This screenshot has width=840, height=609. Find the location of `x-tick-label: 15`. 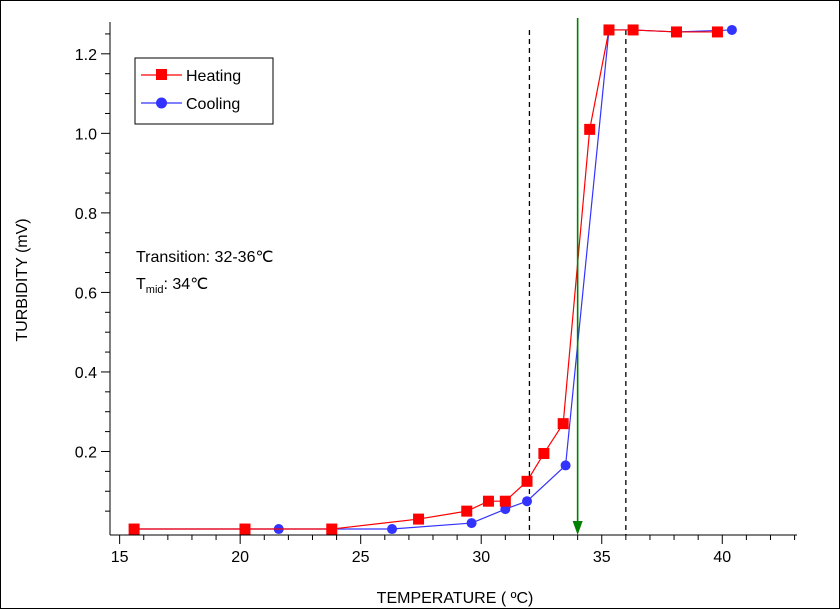

x-tick-label: 15 is located at coordinates (120, 557).